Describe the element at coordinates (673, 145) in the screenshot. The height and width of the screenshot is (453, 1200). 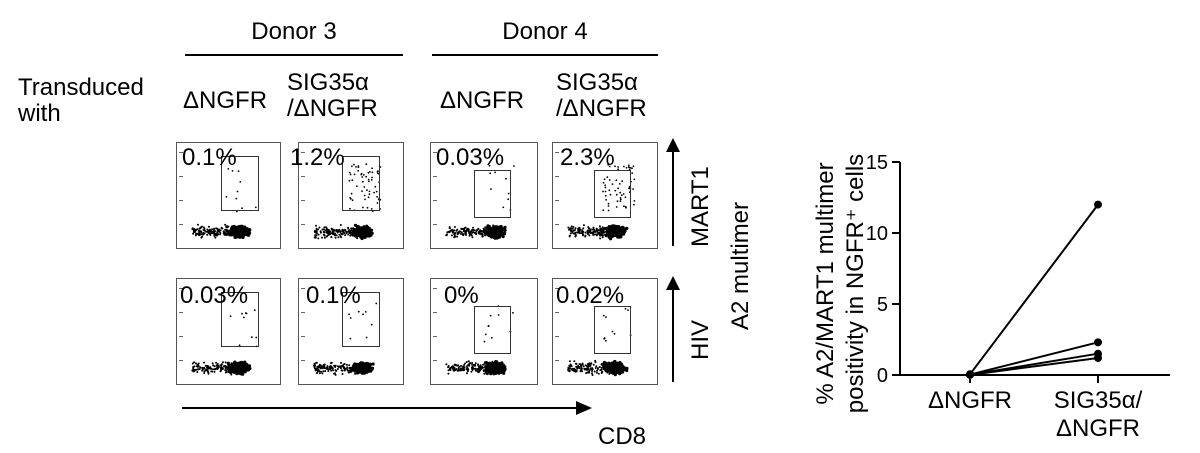
I see `mart1-arrow-head` at that location.